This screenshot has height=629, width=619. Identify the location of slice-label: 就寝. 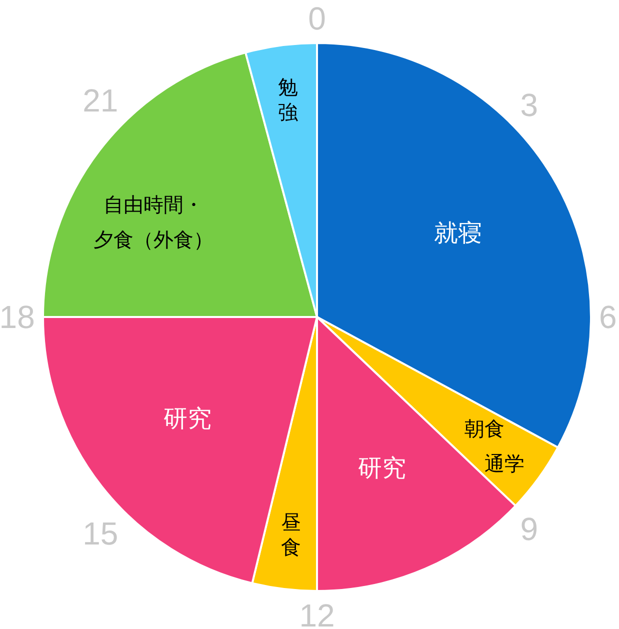
(458, 232).